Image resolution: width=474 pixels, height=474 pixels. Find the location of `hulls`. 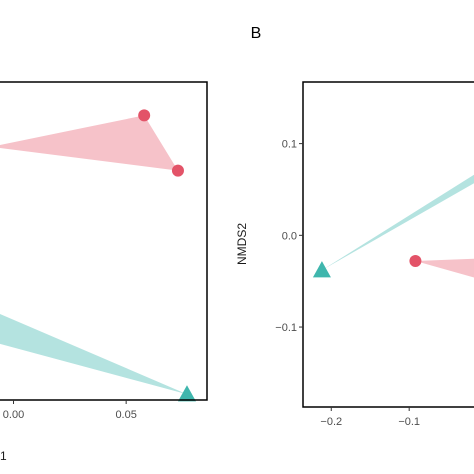

hulls is located at coordinates (397, 226).